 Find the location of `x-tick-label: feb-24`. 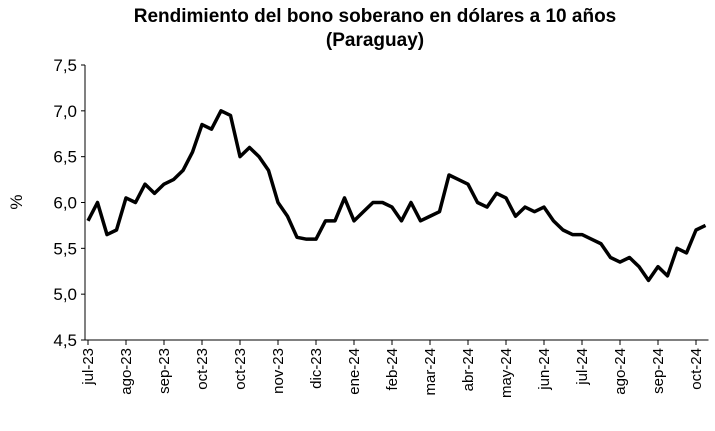

x-tick-label: feb-24 is located at coordinates (392, 369).